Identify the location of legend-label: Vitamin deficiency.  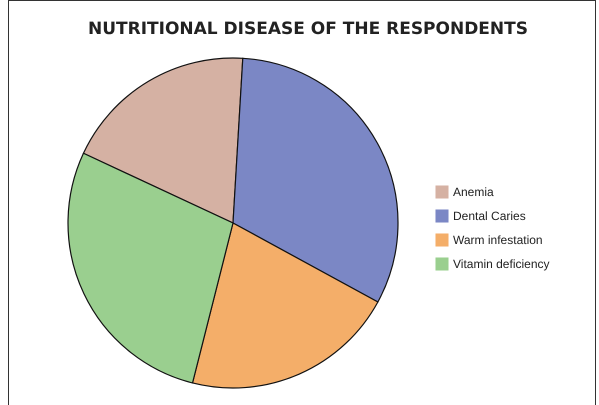
(501, 264).